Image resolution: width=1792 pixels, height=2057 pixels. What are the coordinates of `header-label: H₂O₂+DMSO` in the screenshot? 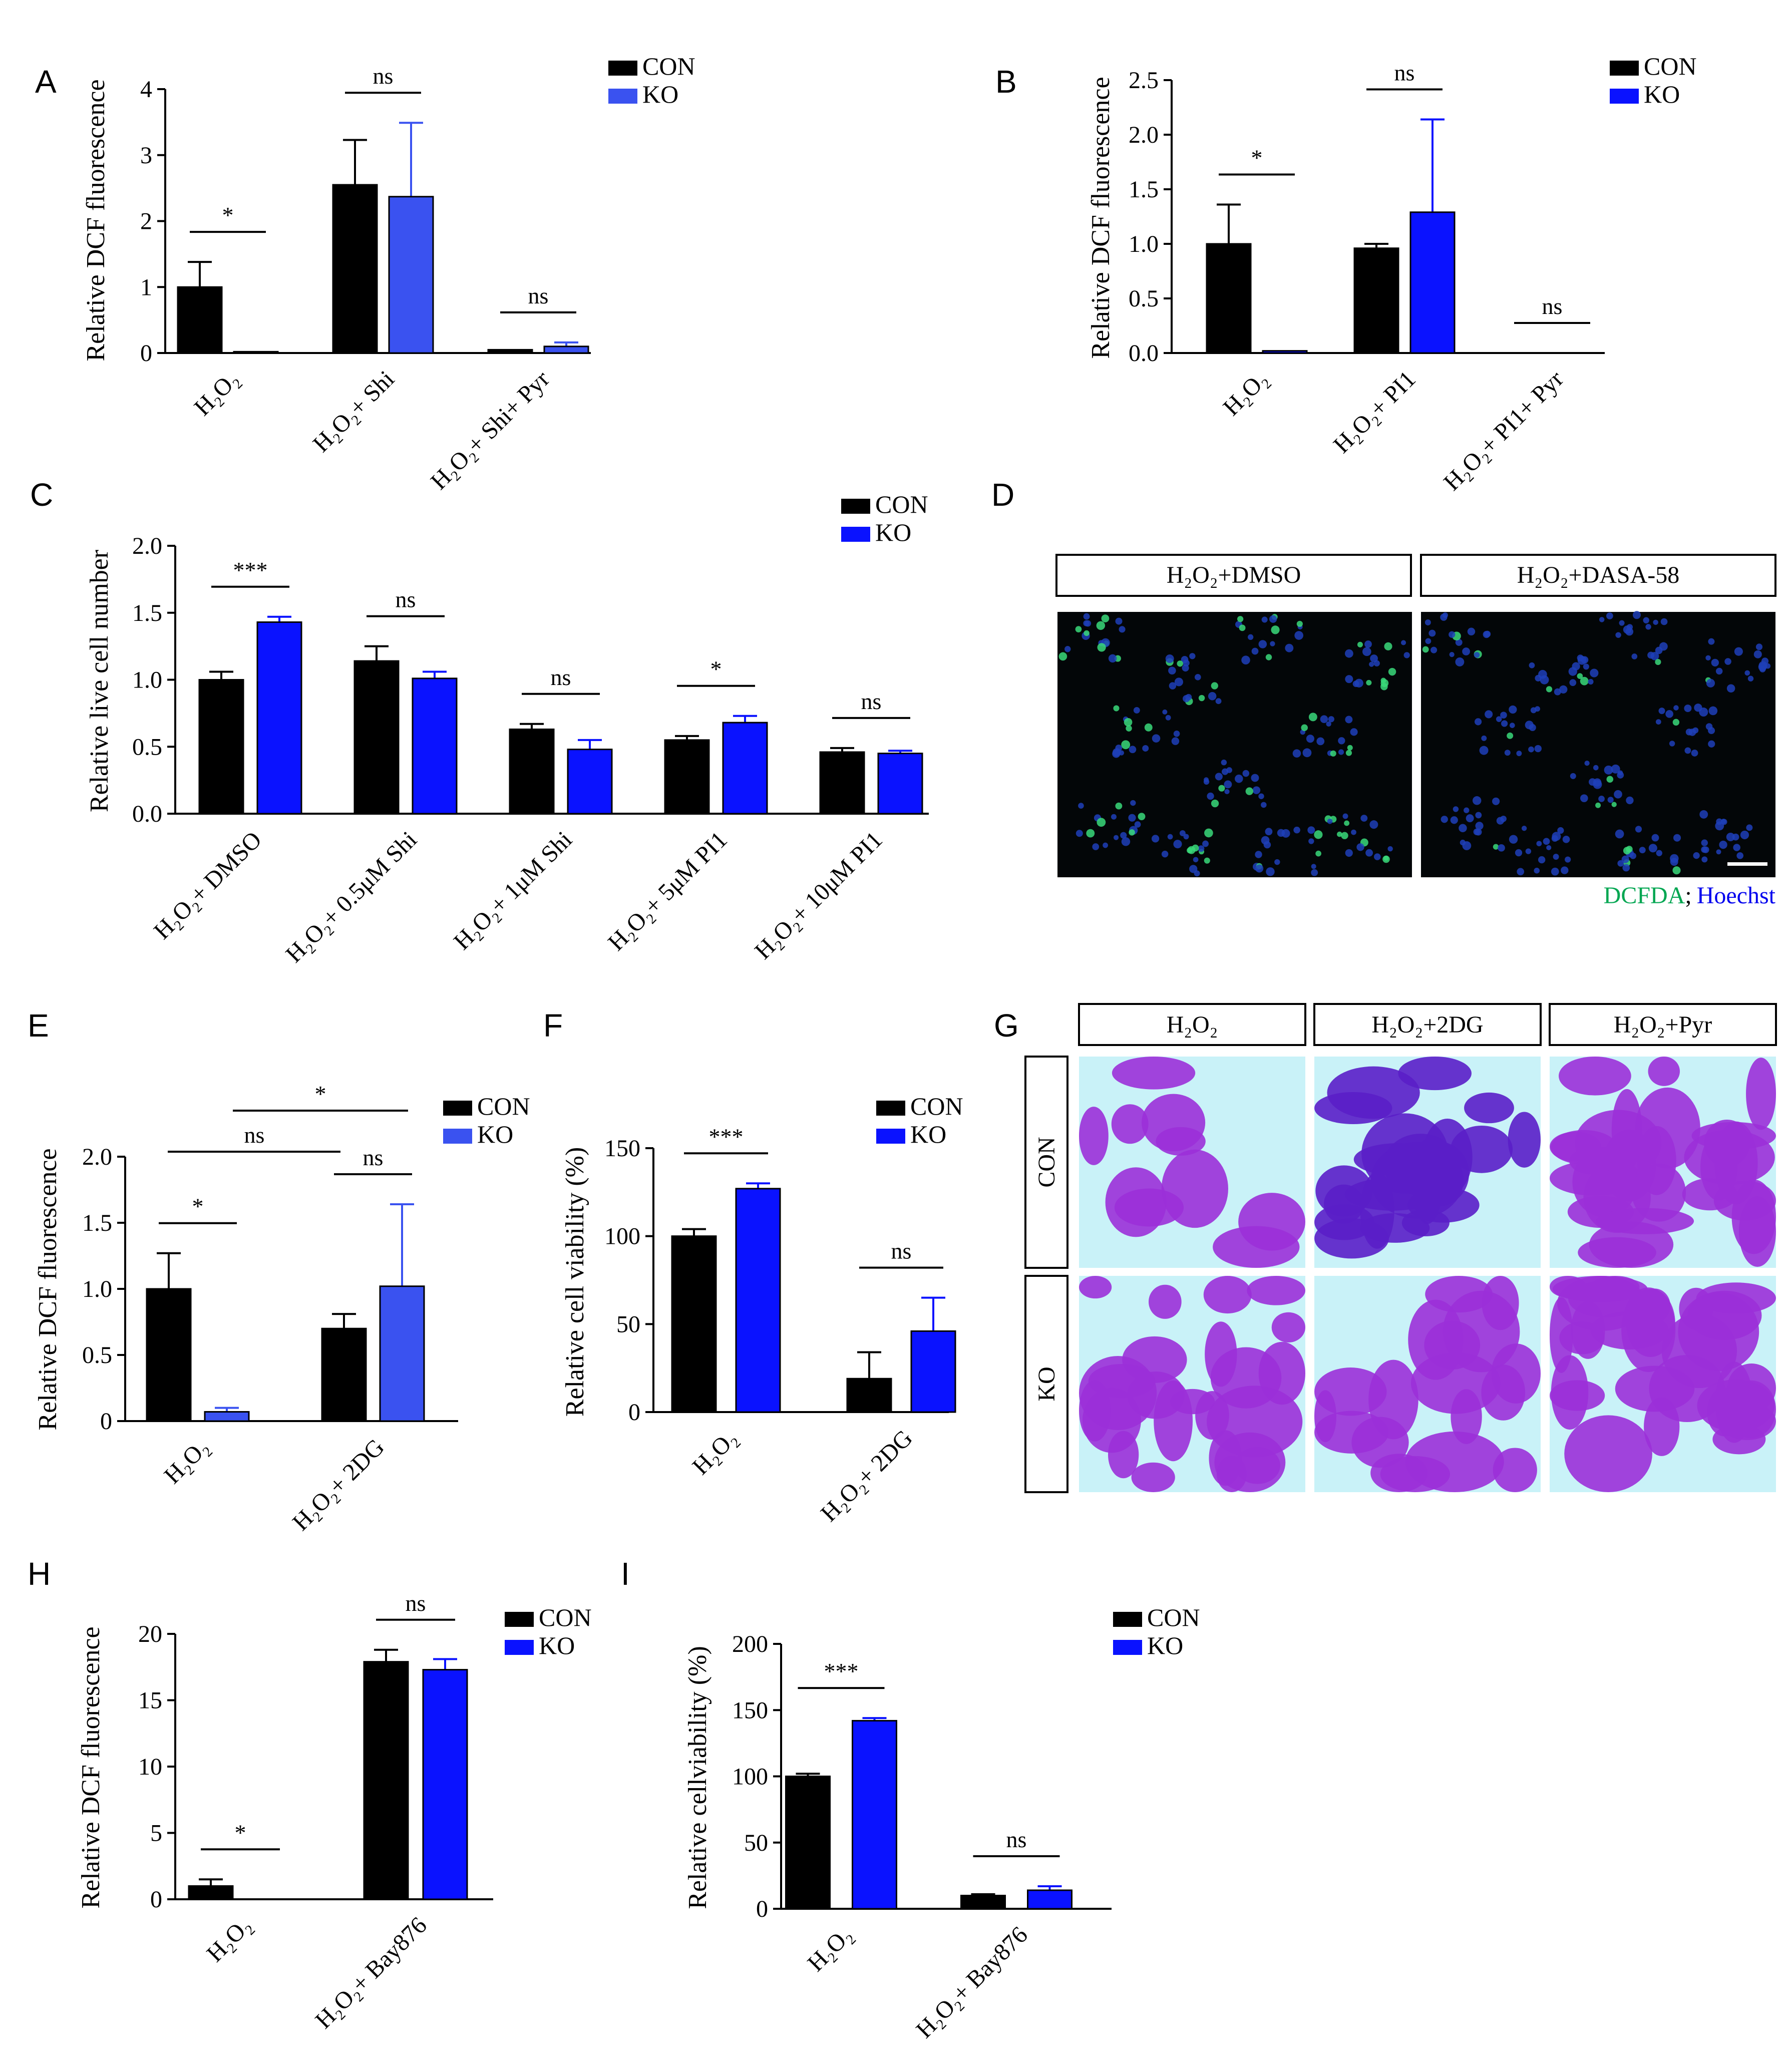 It's located at (1234, 575).